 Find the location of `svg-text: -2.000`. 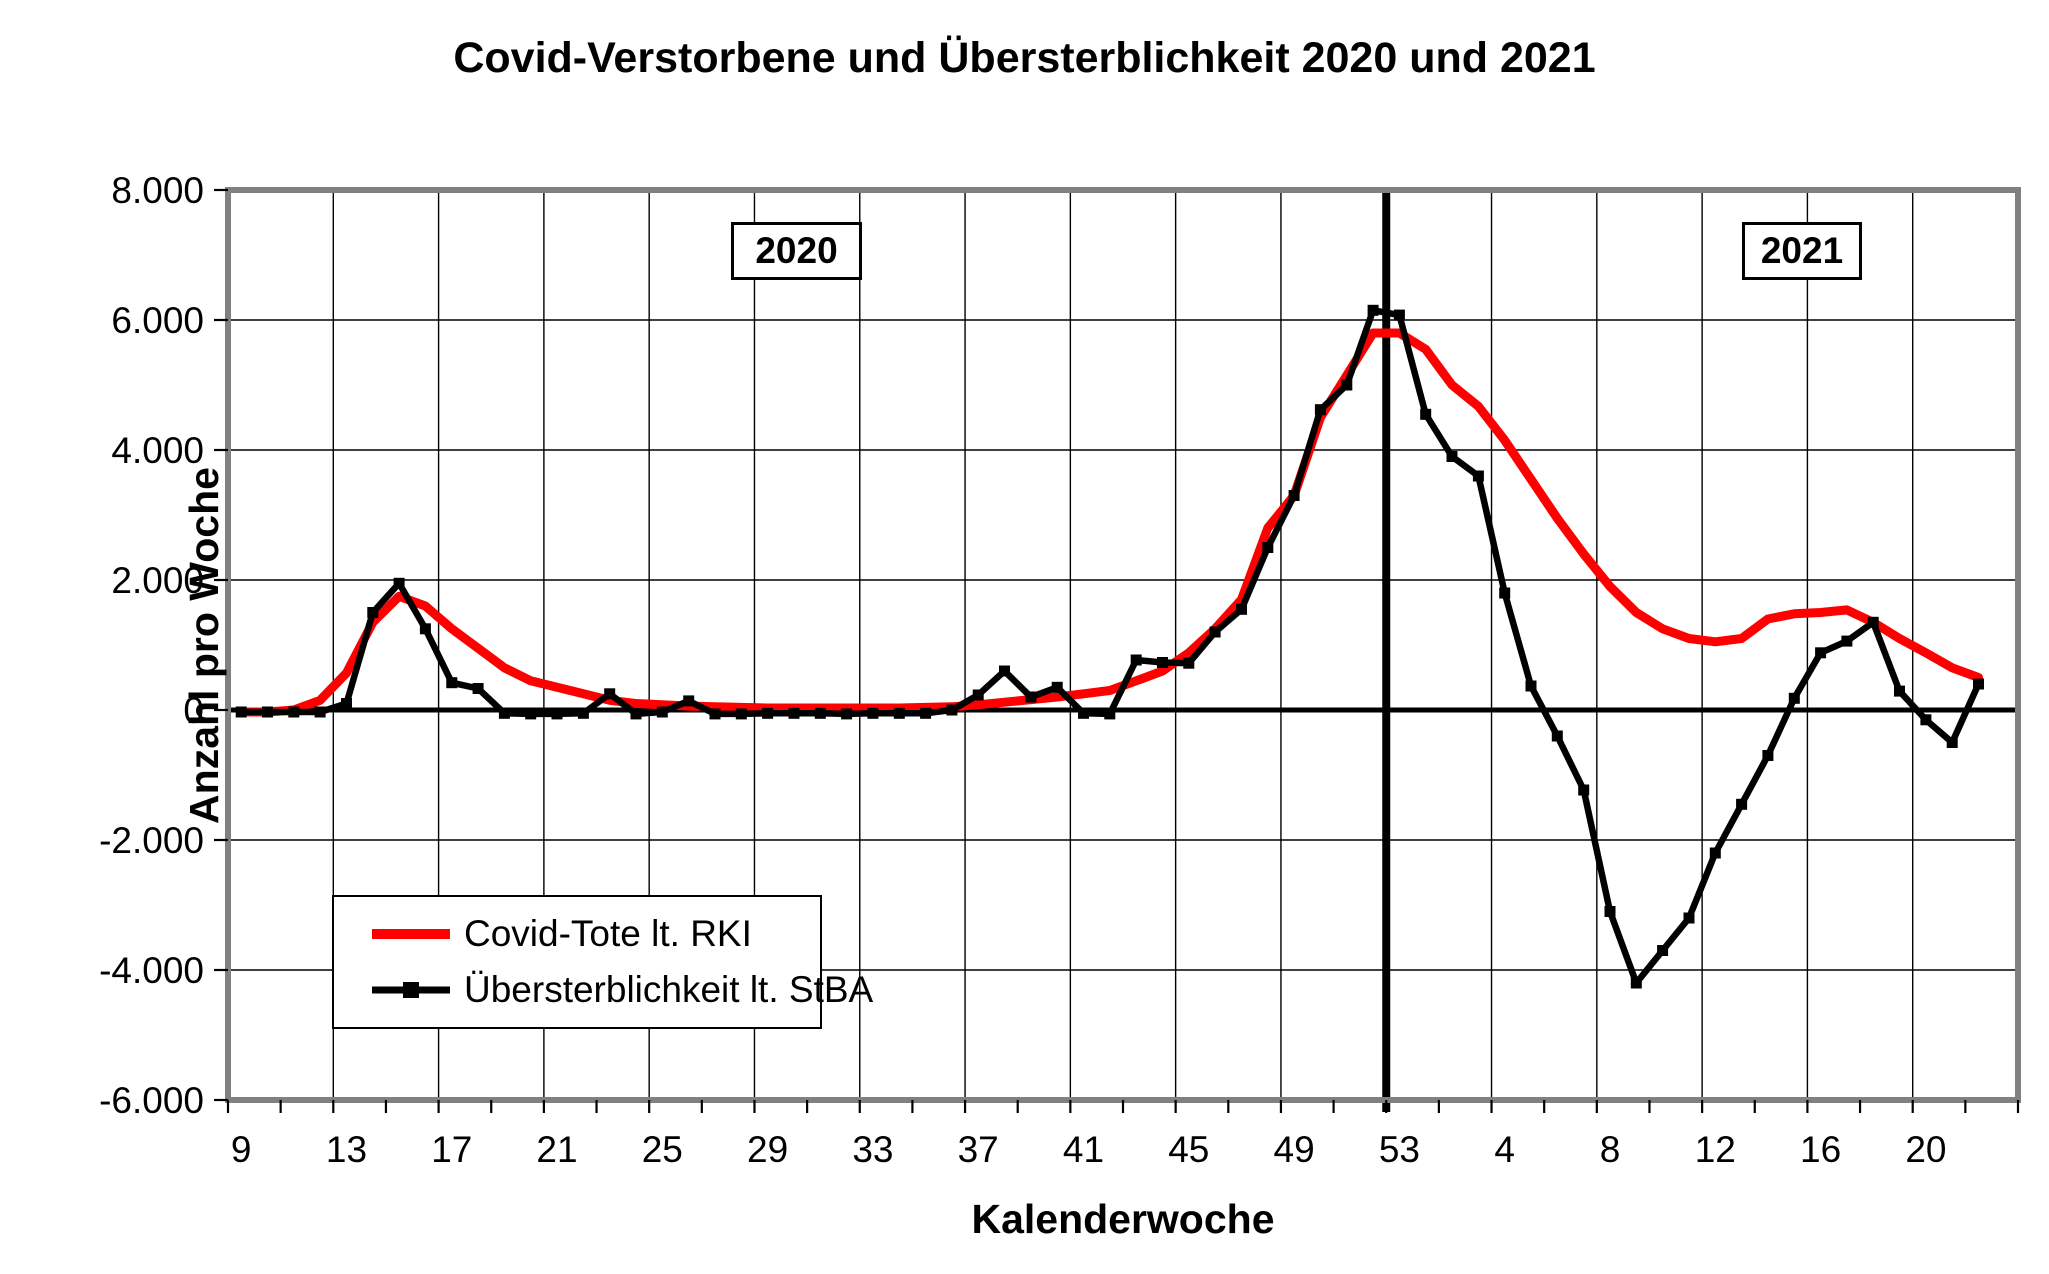

svg-text: -2.000 is located at coordinates (151, 840).